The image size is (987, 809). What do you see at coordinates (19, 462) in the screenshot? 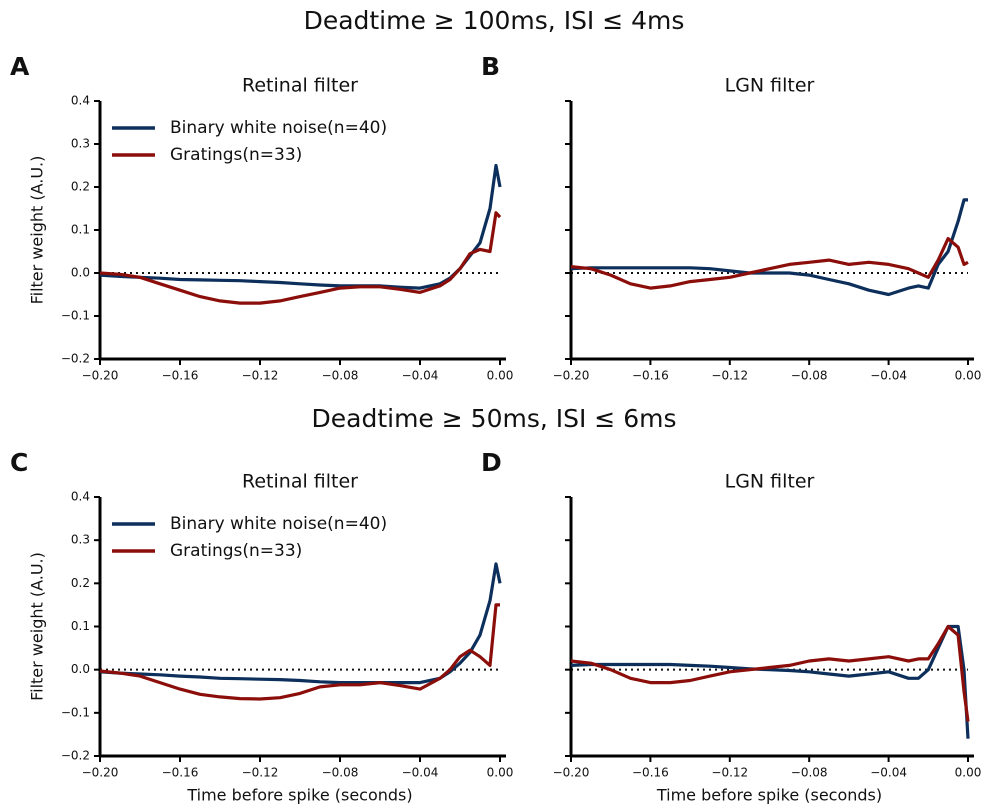
I see `panel-letter: C` at bounding box center [19, 462].